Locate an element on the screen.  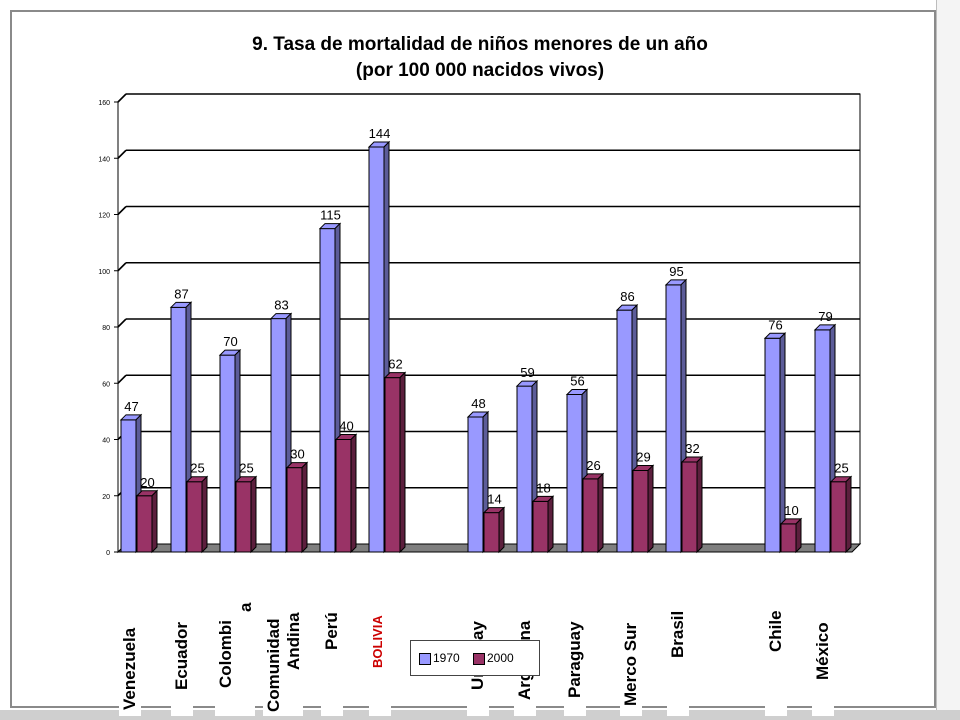
bar-2000-value-label: 30 is located at coordinates (297, 454).